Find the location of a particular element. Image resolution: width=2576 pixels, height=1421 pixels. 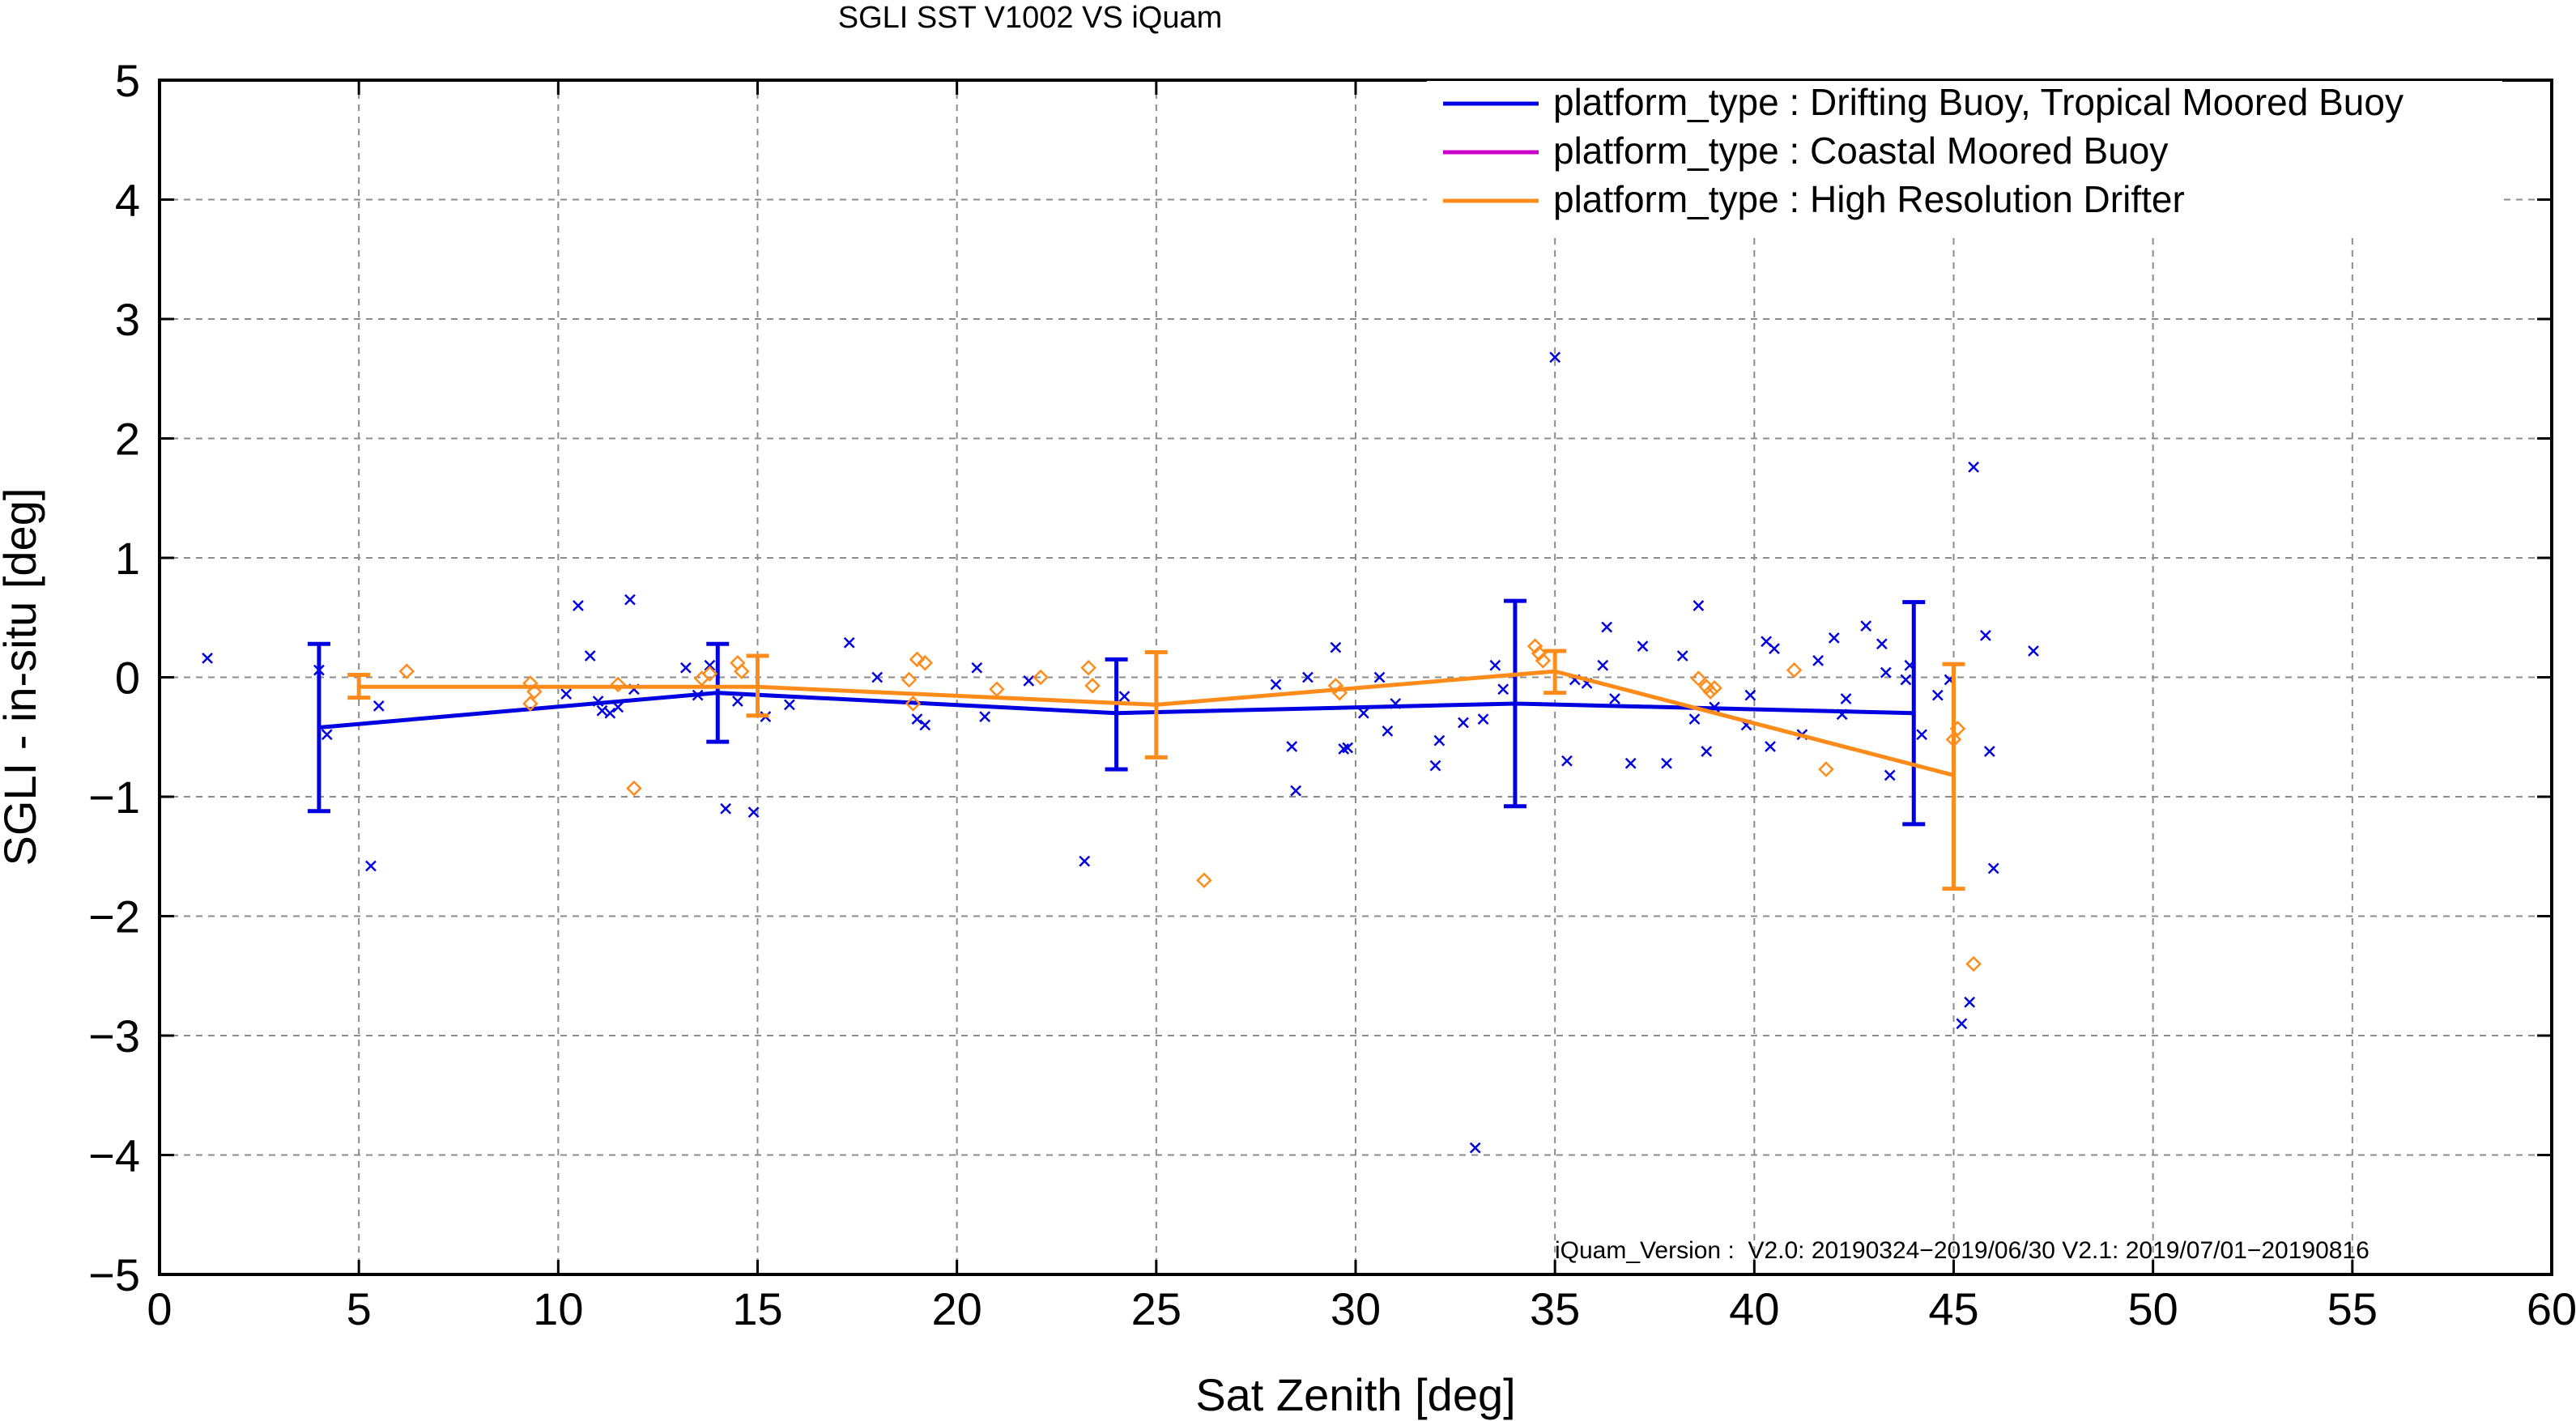

x-tick-label: 20 is located at coordinates (957, 1308).